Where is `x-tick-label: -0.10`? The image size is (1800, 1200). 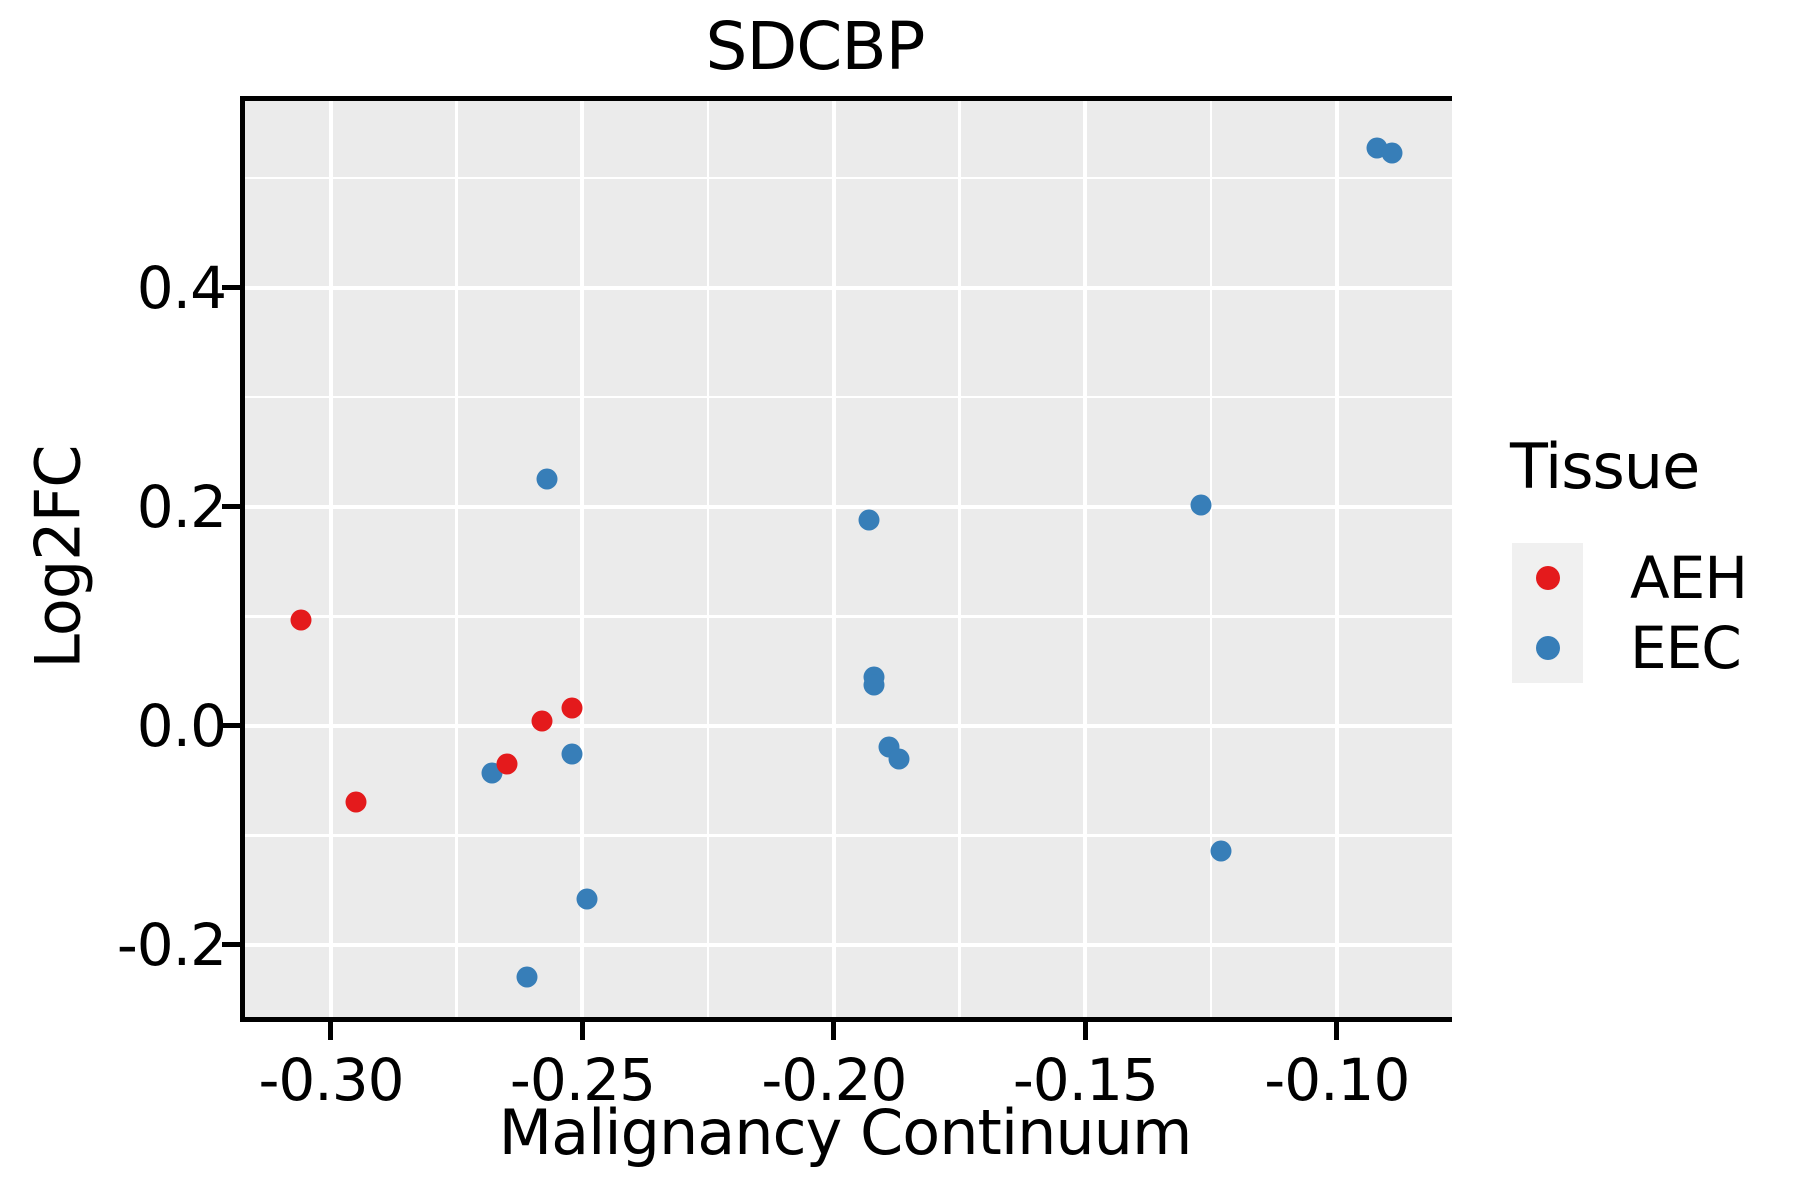 x-tick-label: -0.10 is located at coordinates (1337, 1080).